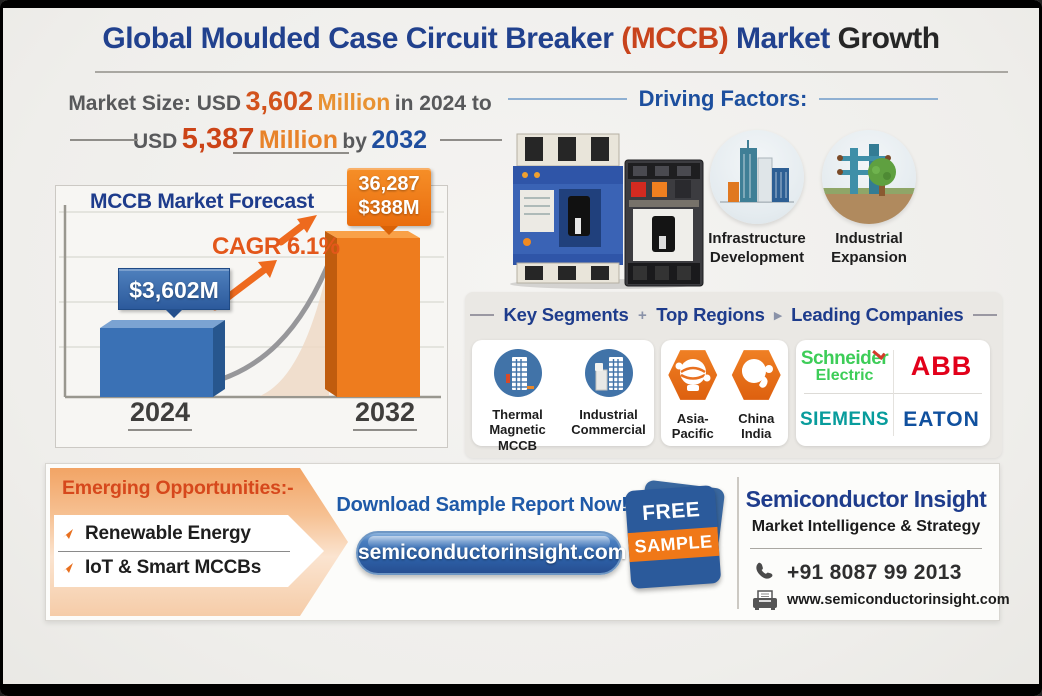  Describe the element at coordinates (160, 412) in the screenshot. I see `x-label-2024: 2024` at that location.